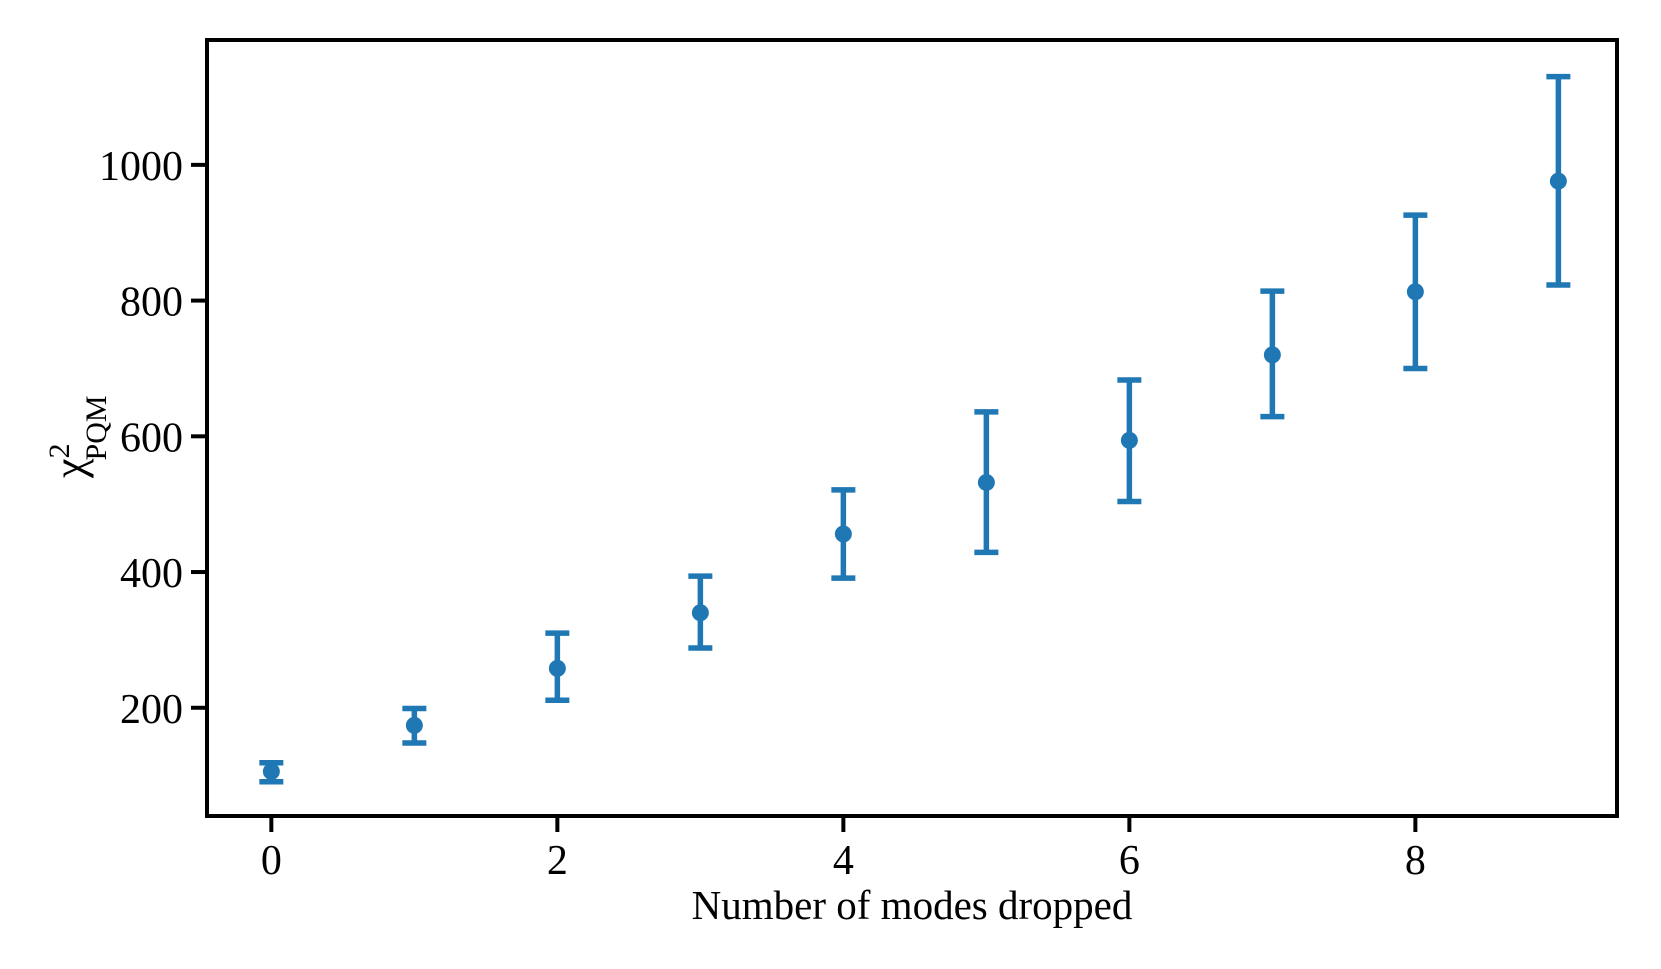  I want to click on y-tick-label: 400, so click(151, 574).